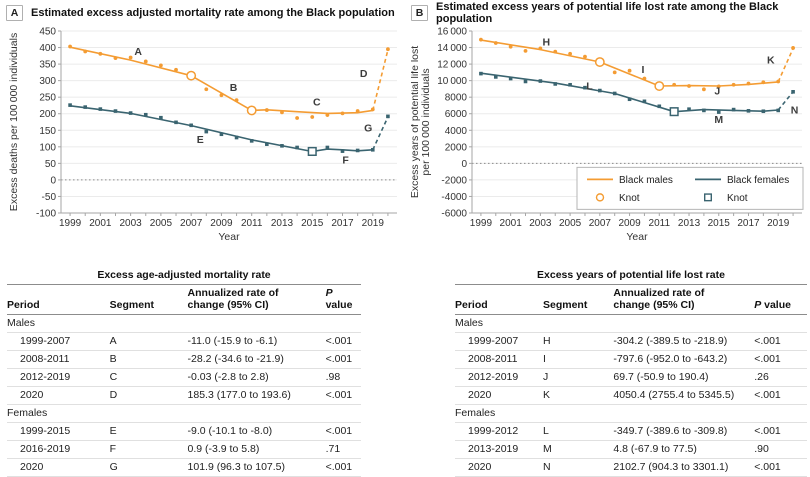 The width and height of the screenshot is (810, 477). Describe the element at coordinates (578, 449) in the screenshot. I see `cell-segment: M` at that location.